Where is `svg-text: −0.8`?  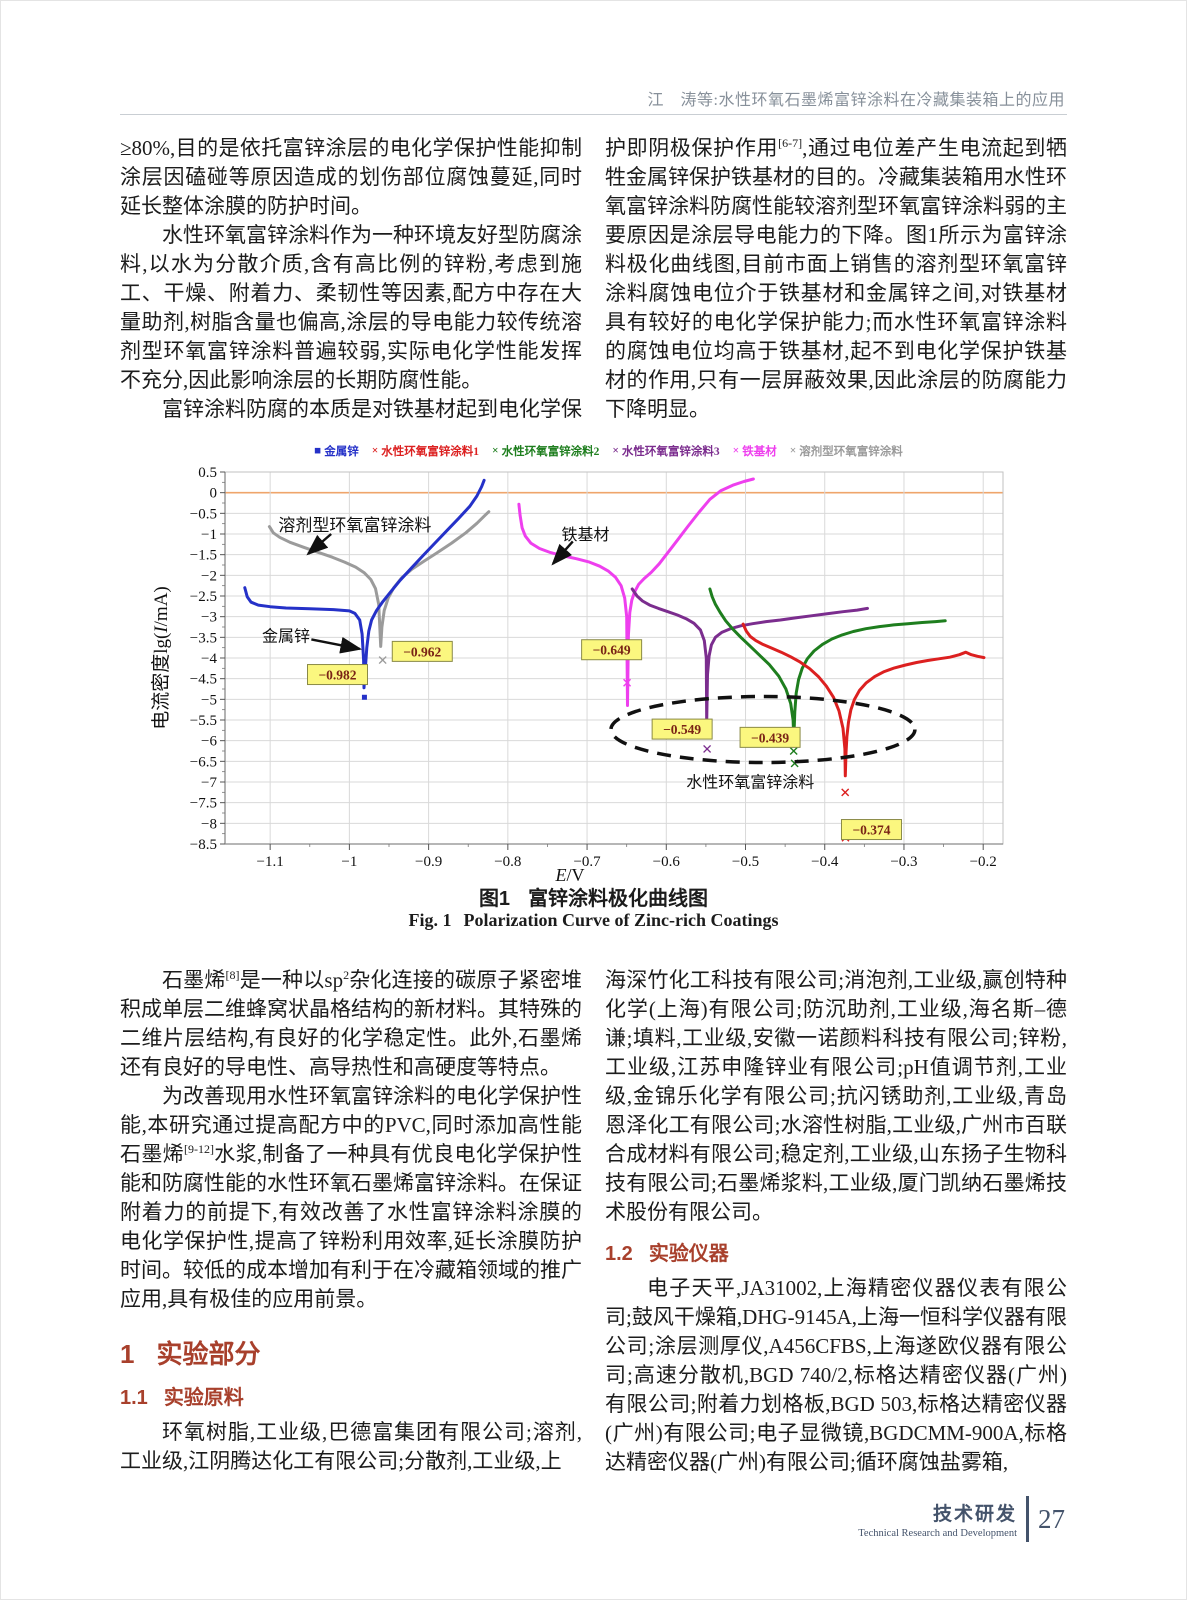 svg-text: −0.8 is located at coordinates (507, 862).